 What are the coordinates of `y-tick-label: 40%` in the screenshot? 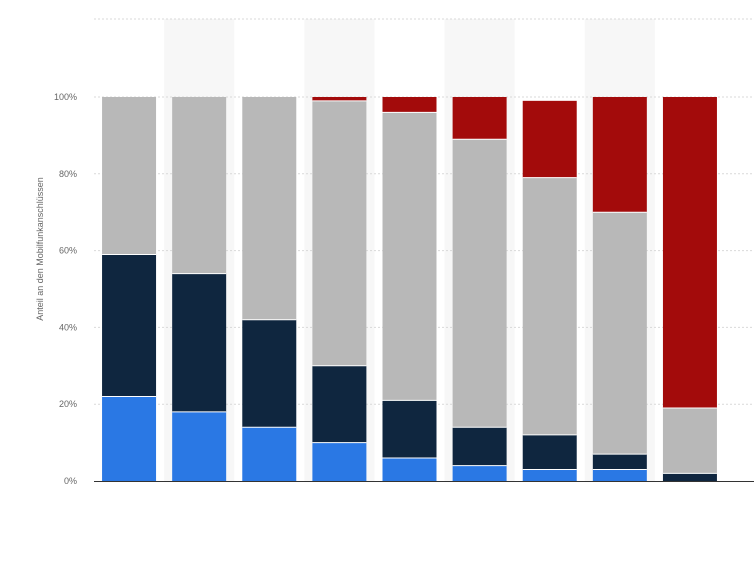 It's located at (68, 327).